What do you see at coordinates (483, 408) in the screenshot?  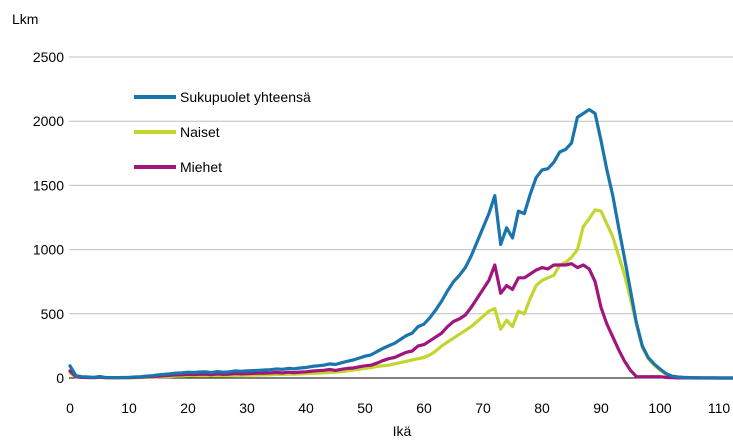 I see `x-tick-label-70: 70` at bounding box center [483, 408].